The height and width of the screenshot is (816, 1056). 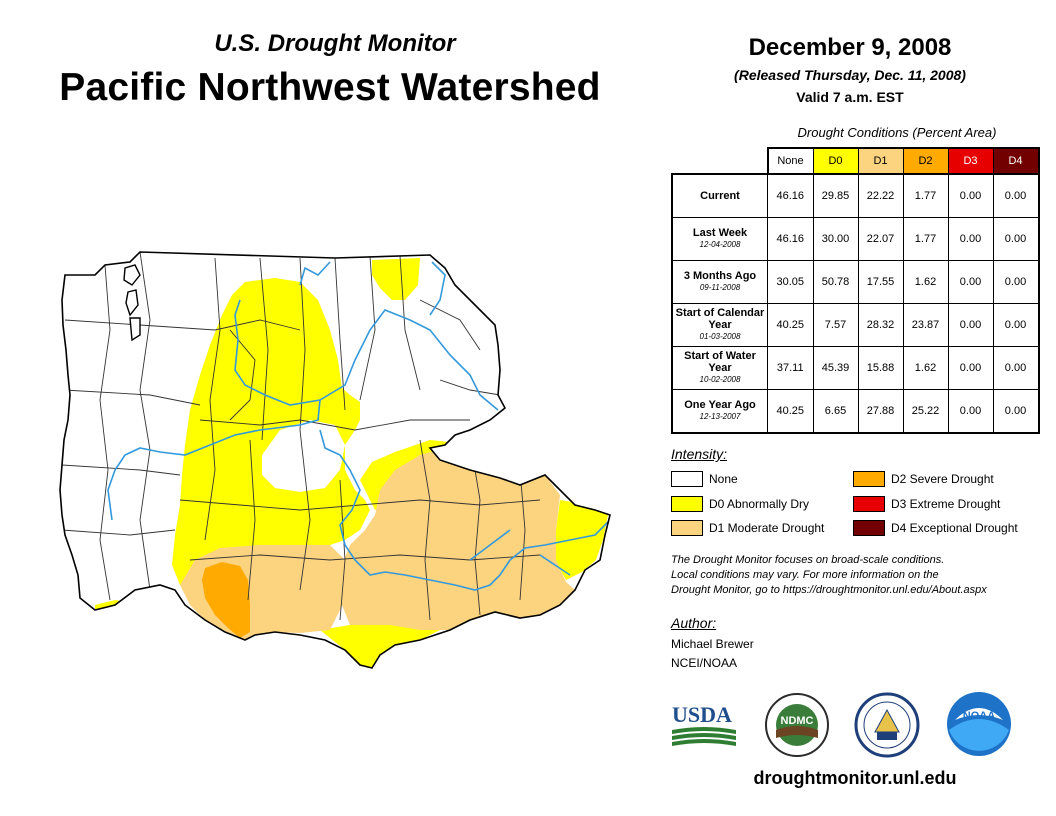 What do you see at coordinates (712, 644) in the screenshot?
I see `author-name: Michael Brewer` at bounding box center [712, 644].